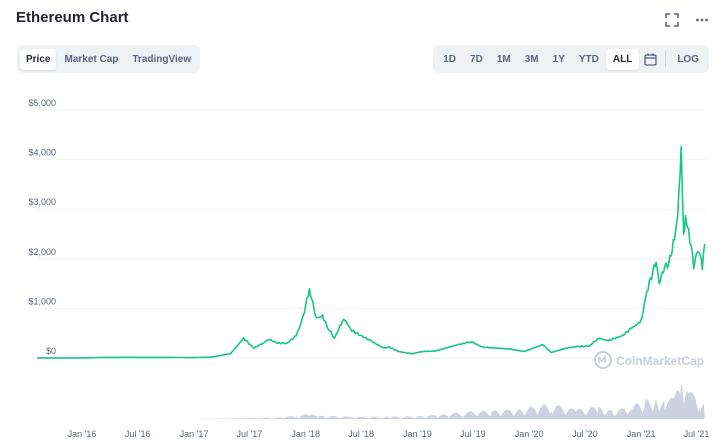 The height and width of the screenshot is (445, 726). Describe the element at coordinates (51, 351) in the screenshot. I see `y-tick-label: $0` at that location.